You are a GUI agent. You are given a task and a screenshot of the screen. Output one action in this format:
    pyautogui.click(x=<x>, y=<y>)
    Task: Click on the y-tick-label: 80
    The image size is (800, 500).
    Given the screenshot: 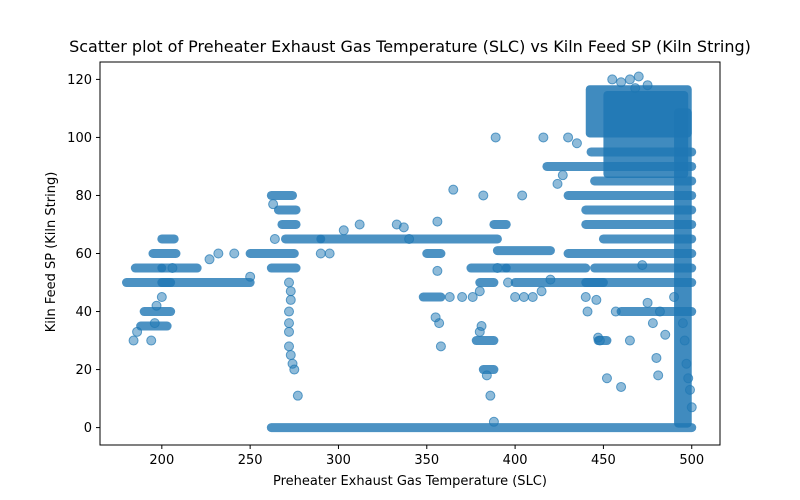 What is the action you would take?
    pyautogui.click(x=83, y=196)
    